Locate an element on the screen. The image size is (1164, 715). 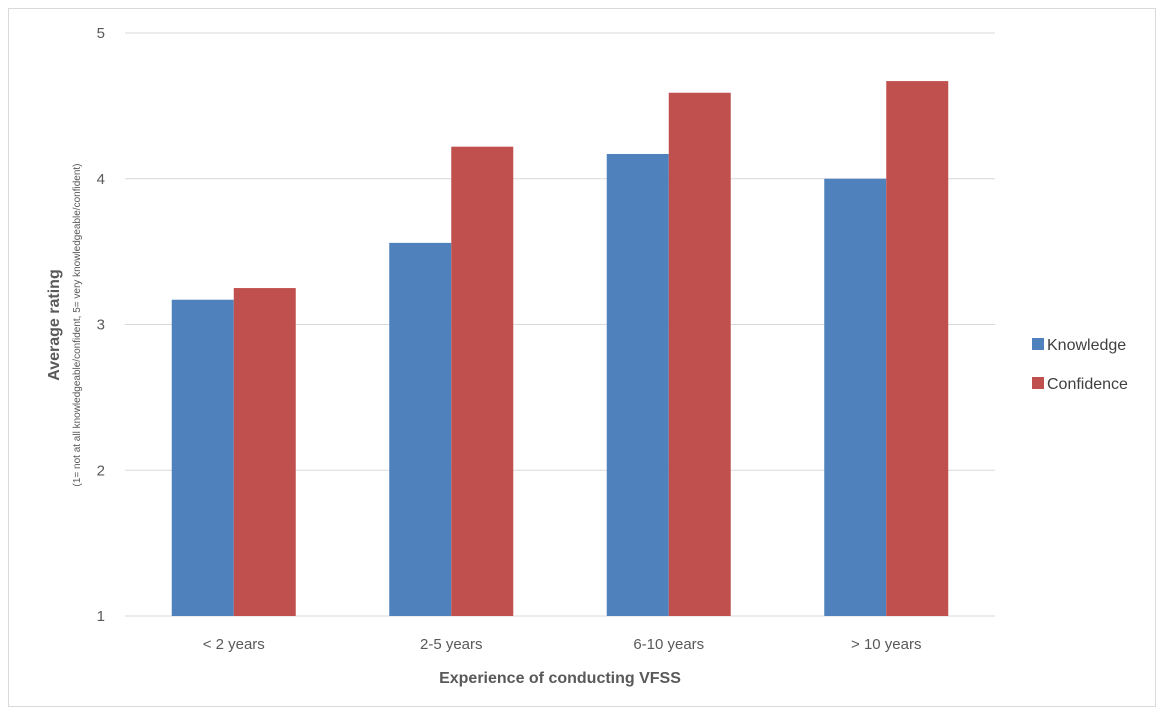
y-axis-title: Average rating is located at coordinates (54, 324).